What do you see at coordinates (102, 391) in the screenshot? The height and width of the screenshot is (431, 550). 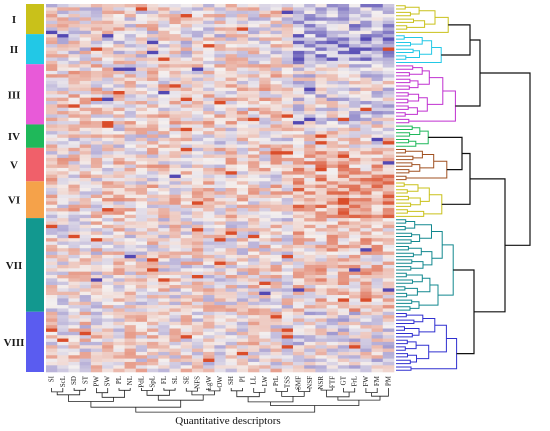 I see `column-dendrogram-branch` at bounding box center [102, 391].